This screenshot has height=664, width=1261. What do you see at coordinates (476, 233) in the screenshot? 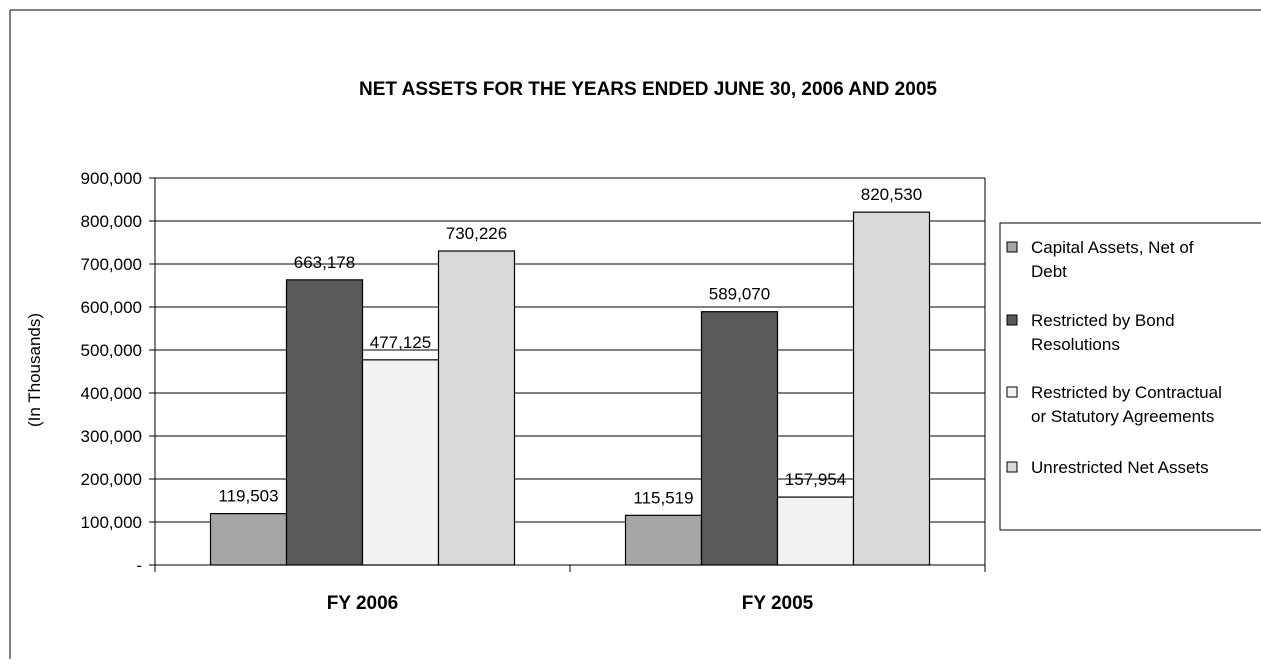
I see `data-label: 730,226` at bounding box center [476, 233].